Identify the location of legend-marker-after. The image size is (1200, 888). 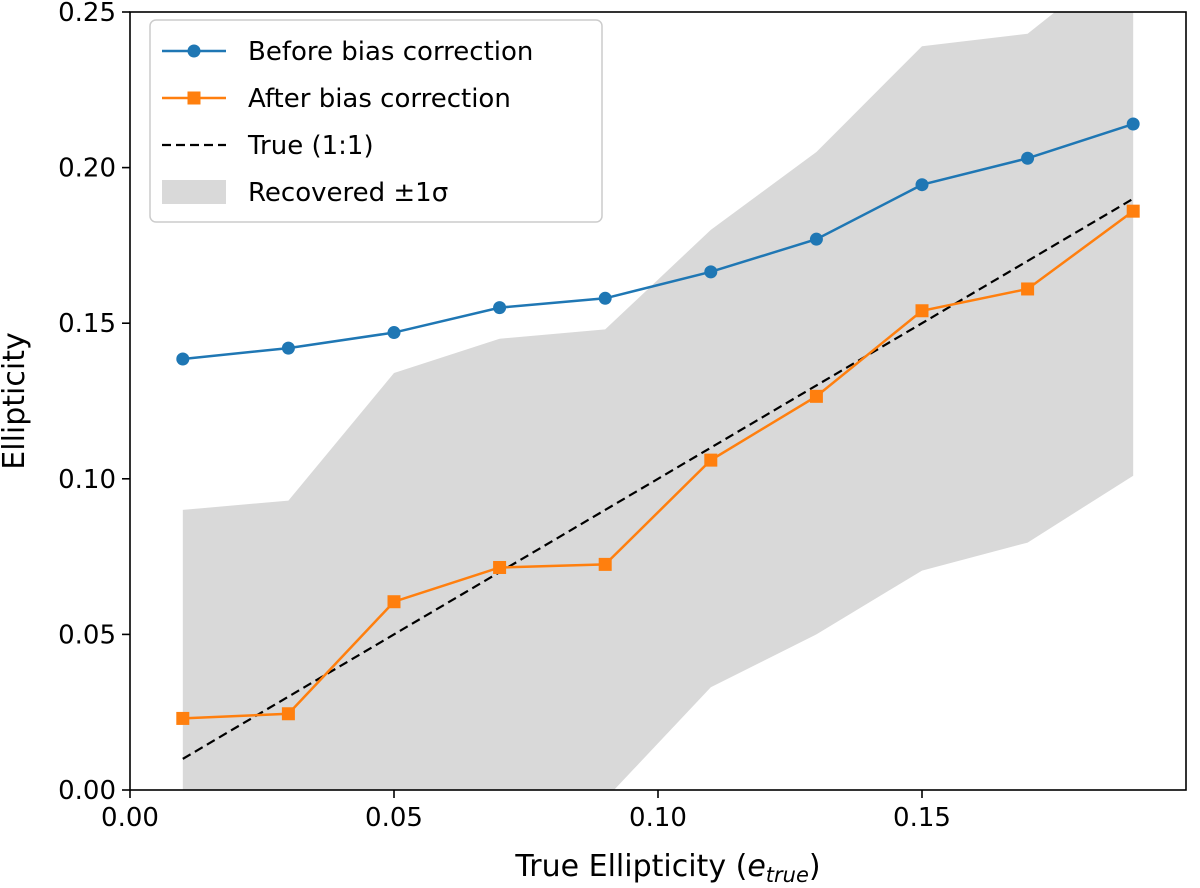
(194, 98).